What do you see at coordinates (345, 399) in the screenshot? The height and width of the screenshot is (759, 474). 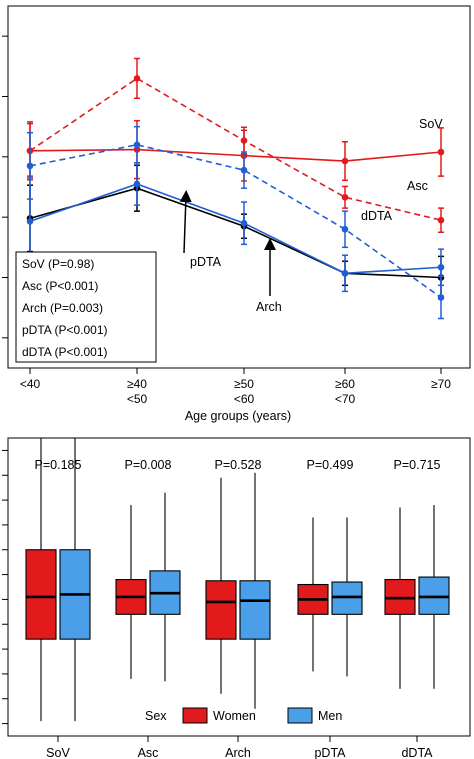 I see `x-tick-label: <70` at bounding box center [345, 399].